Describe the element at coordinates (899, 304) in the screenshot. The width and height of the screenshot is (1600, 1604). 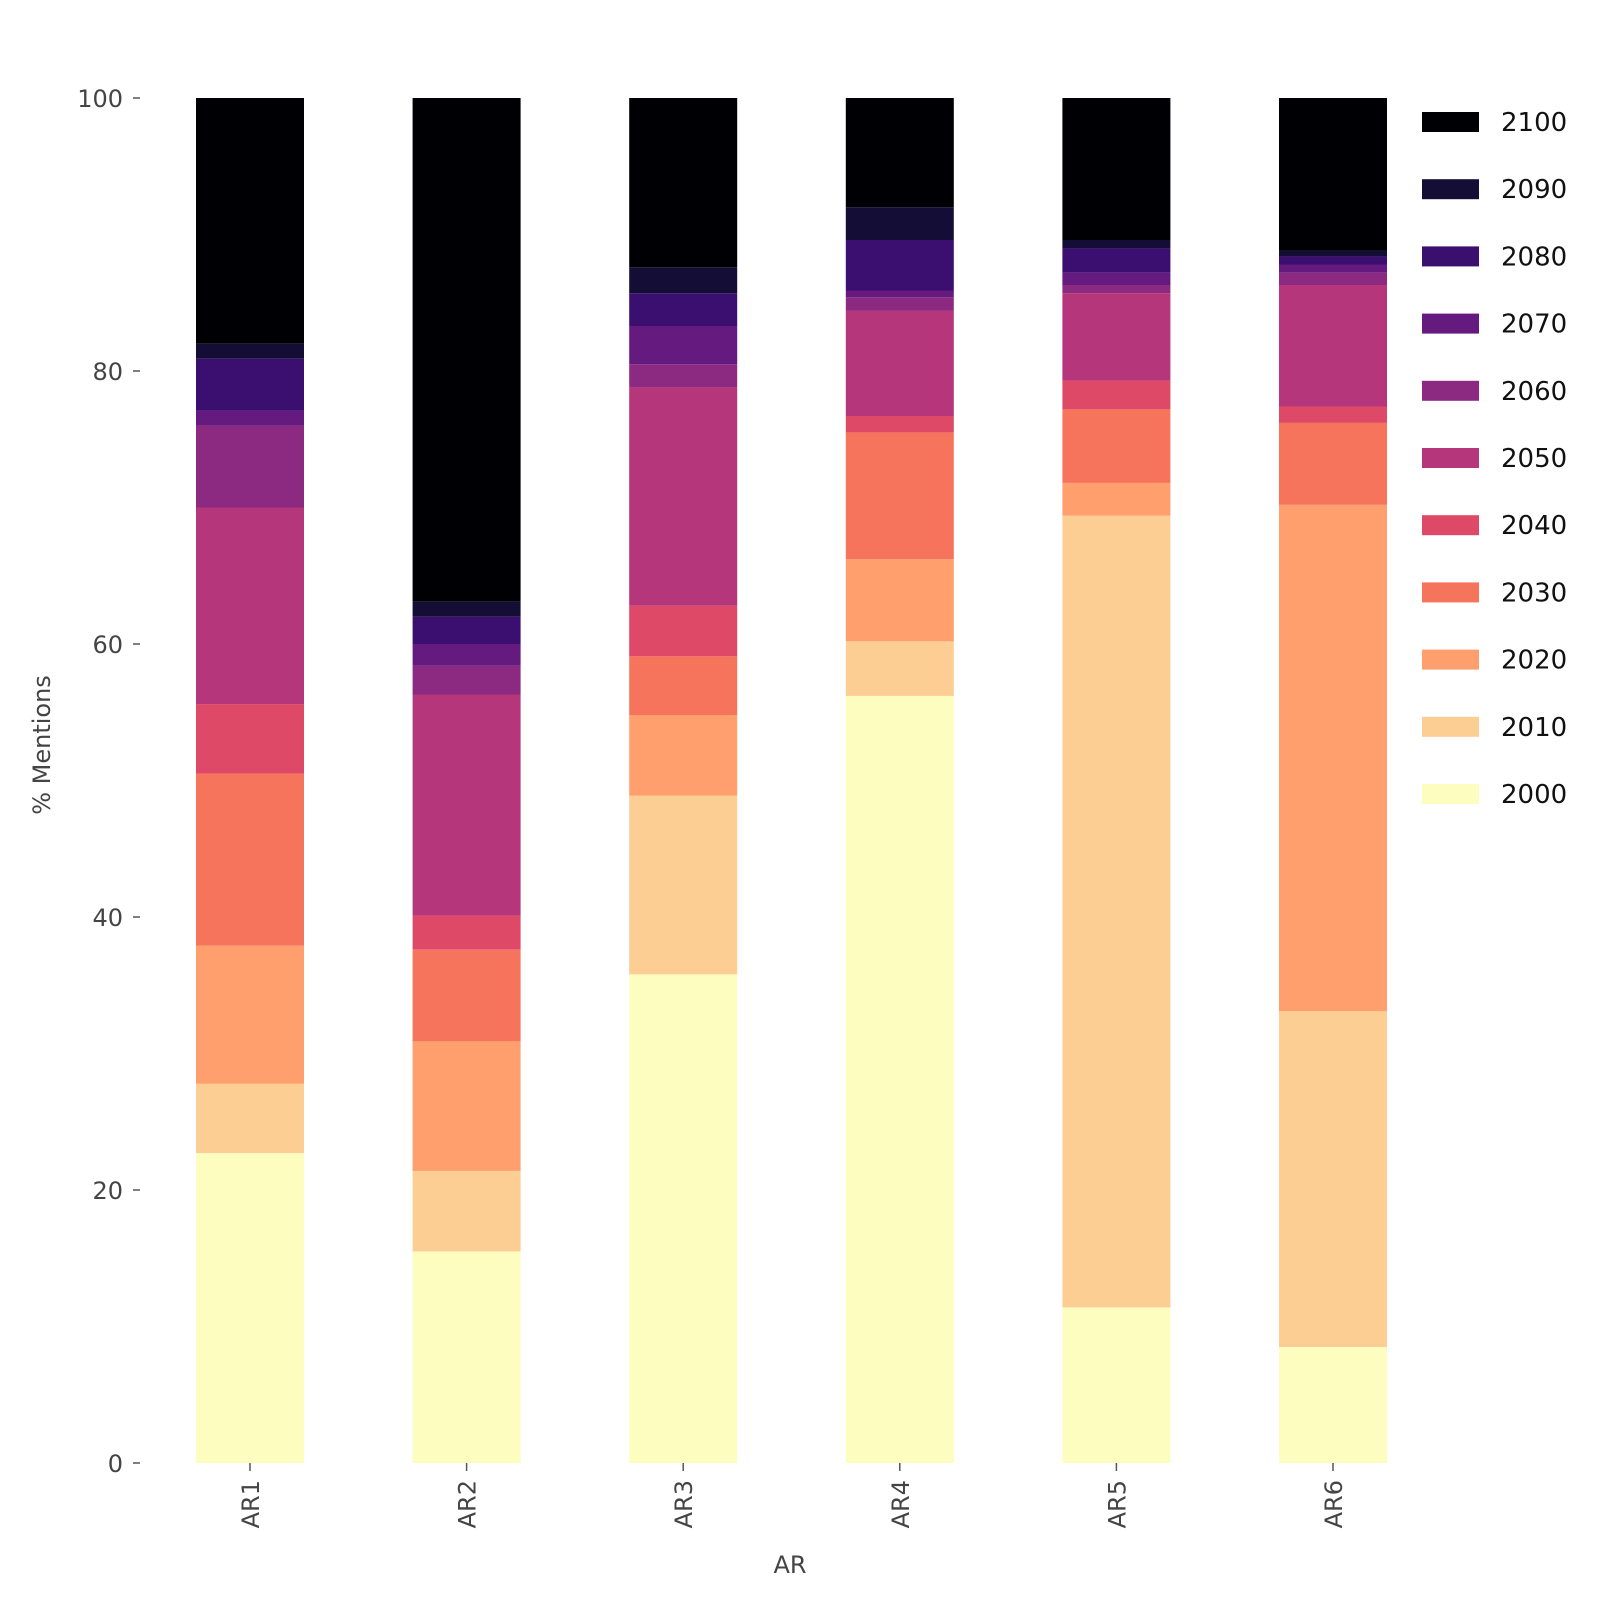
I see `bar-segment-ar4-2060` at that location.